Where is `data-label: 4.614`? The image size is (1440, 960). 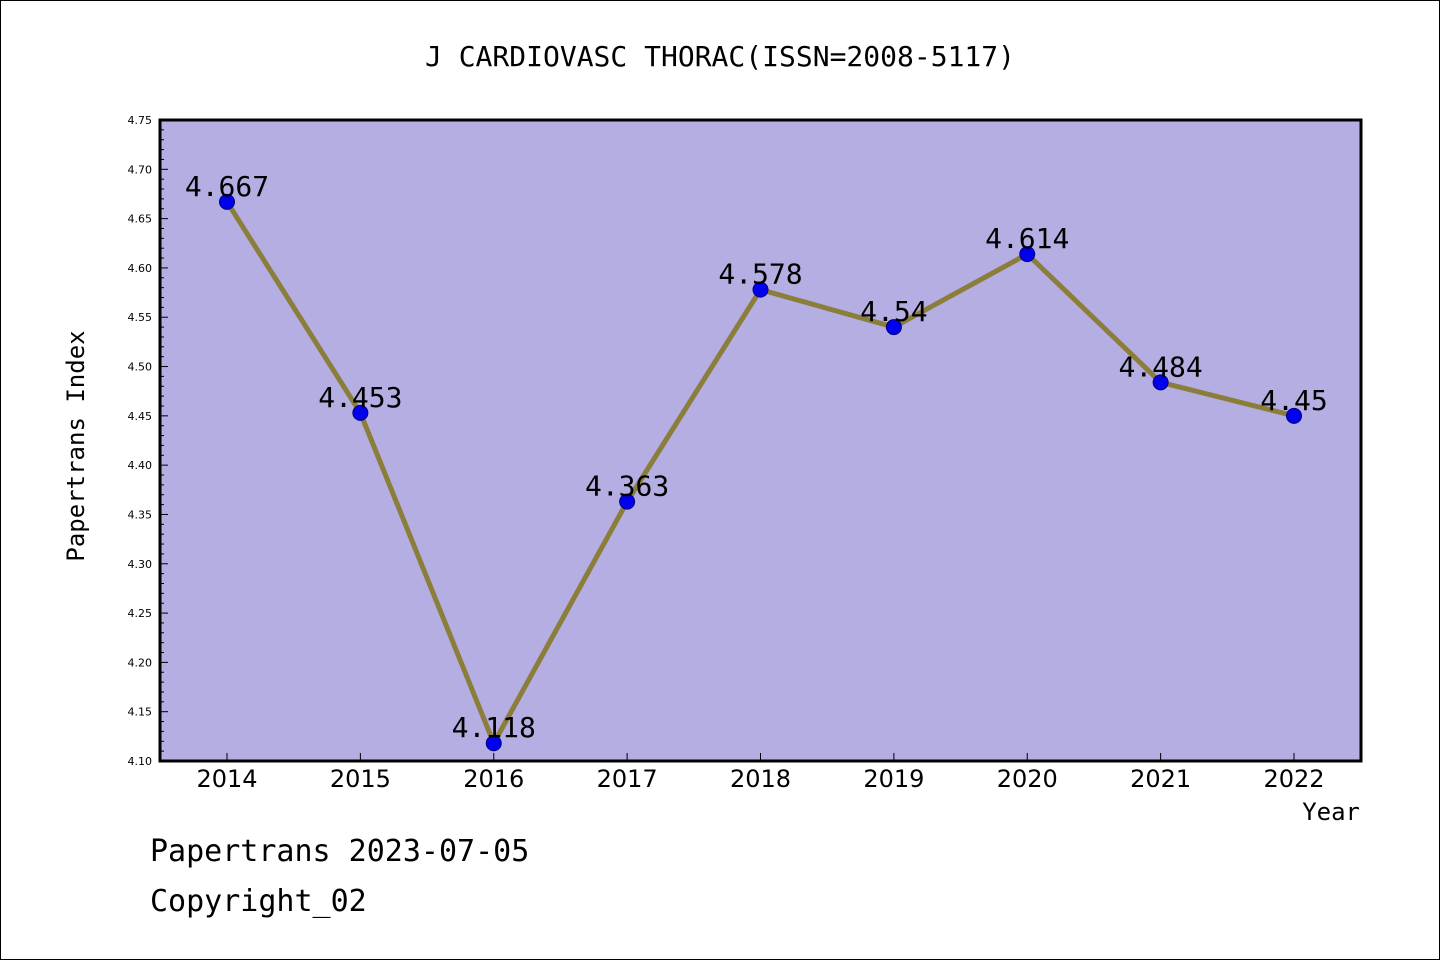 data-label: 4.614 is located at coordinates (1027, 238).